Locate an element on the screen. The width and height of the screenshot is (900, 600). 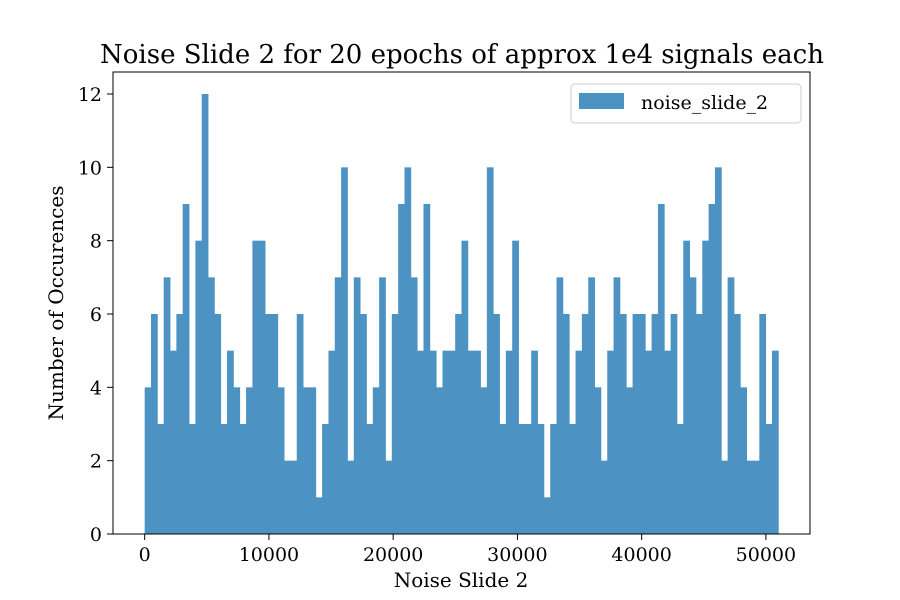
y-tick-label: 6 is located at coordinates (96, 315).